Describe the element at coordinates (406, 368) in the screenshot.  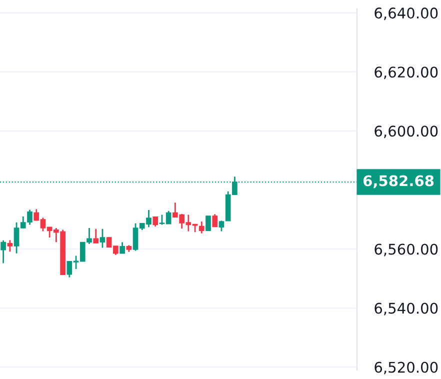
I see `y-tick-label: 6,520.00` at that location.